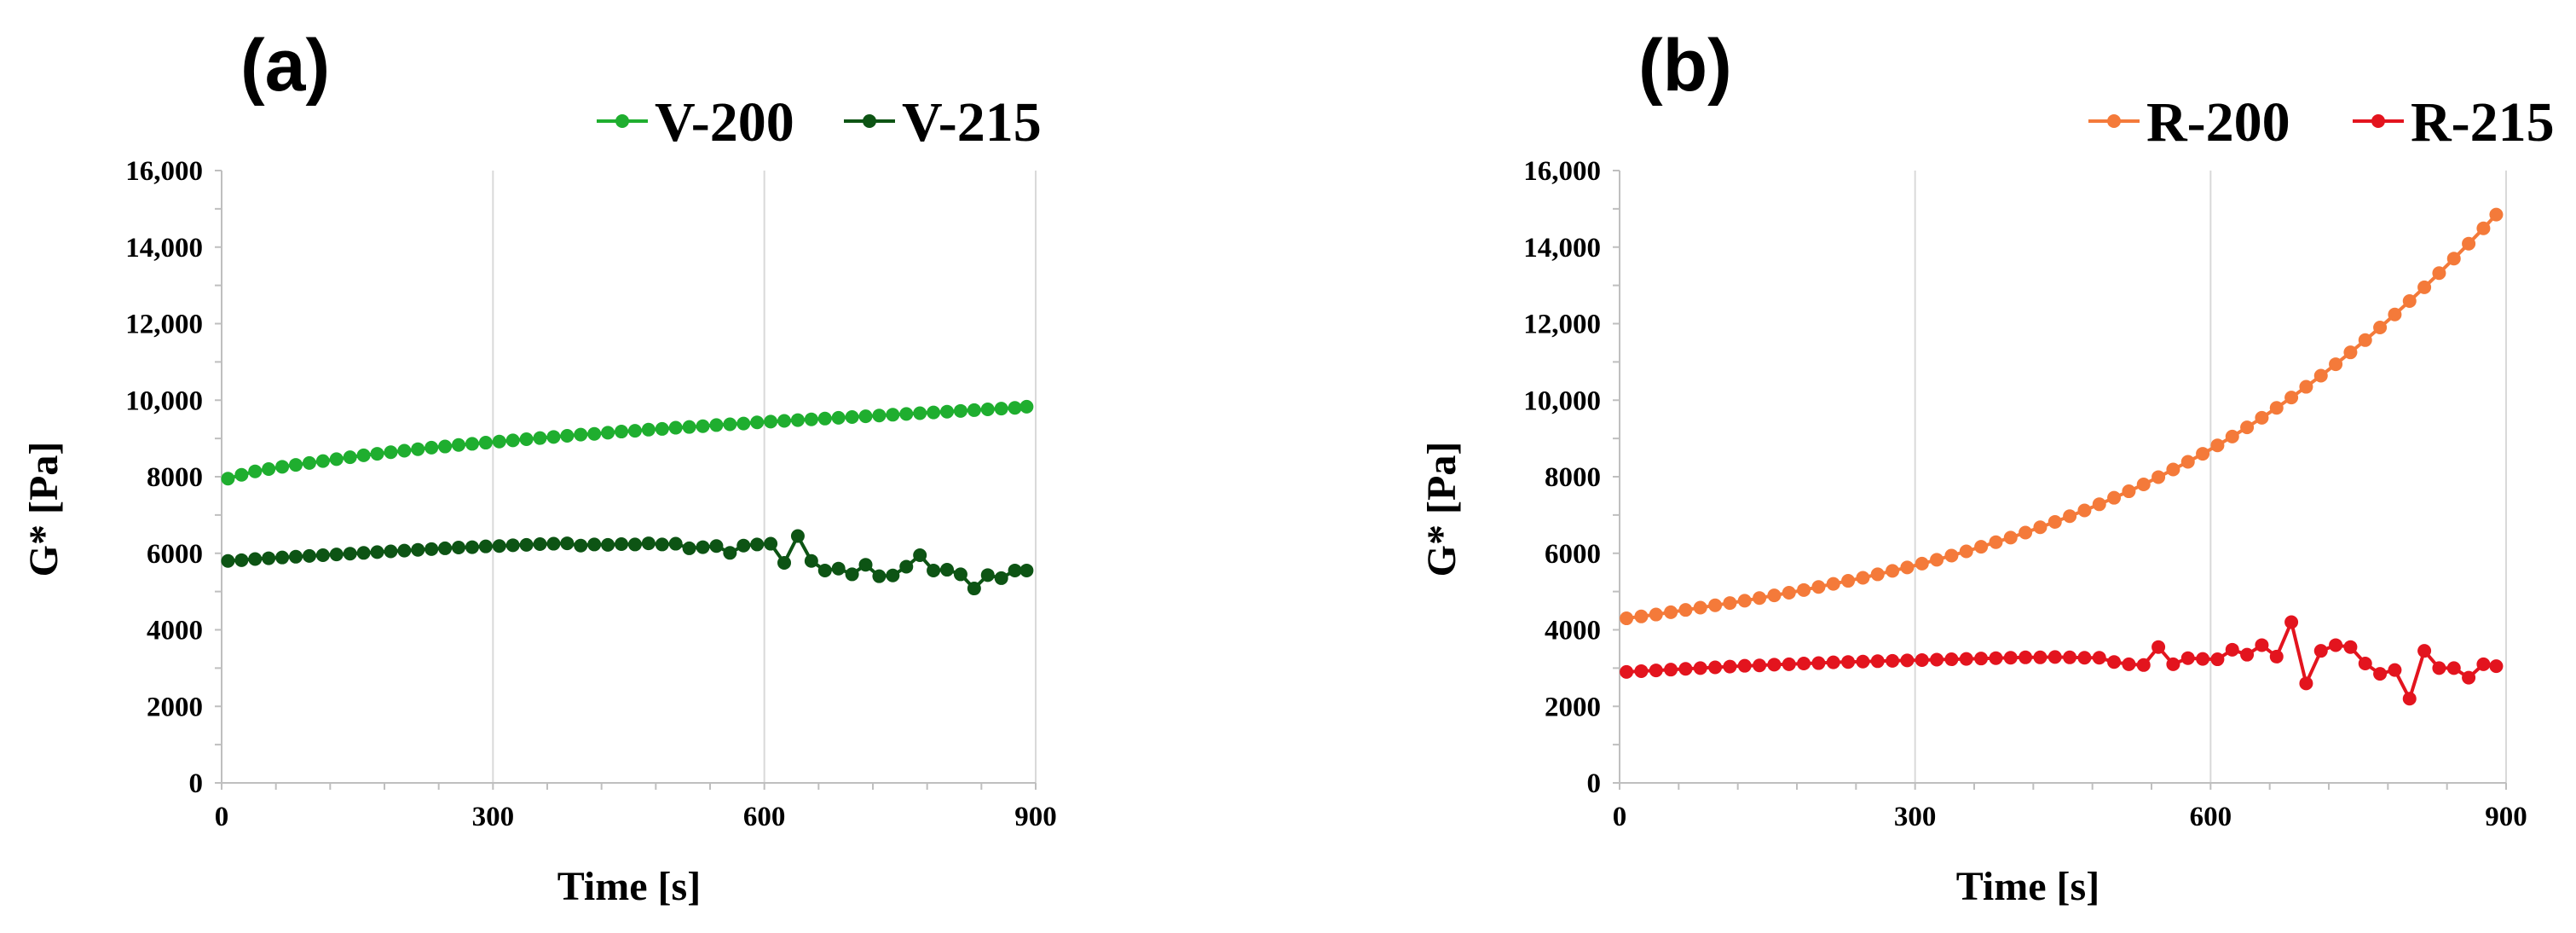  What do you see at coordinates (2483, 123) in the screenshot?
I see `legend-label: R-215` at bounding box center [2483, 123].